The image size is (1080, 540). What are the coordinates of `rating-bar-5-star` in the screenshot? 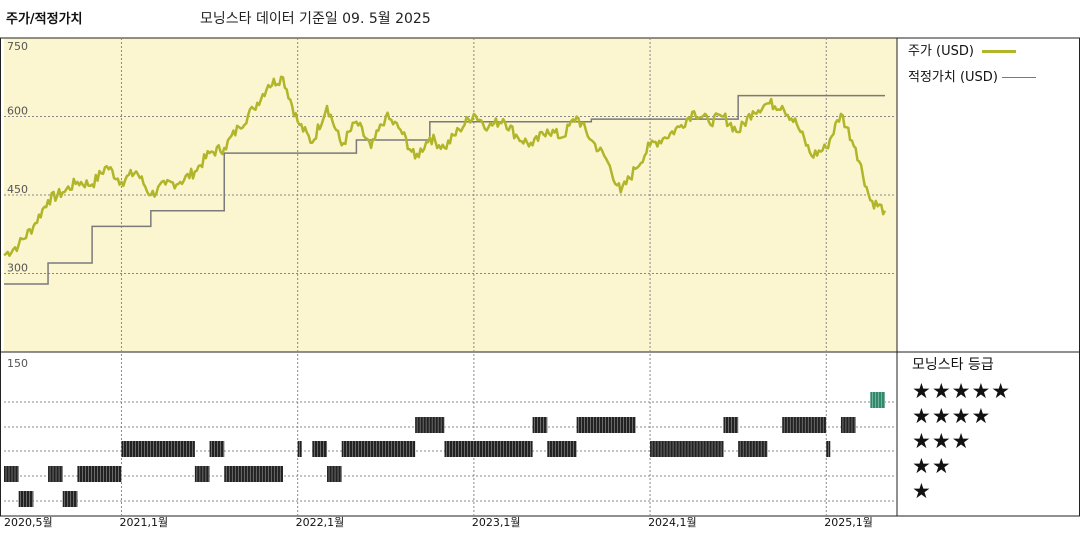 It's located at (877, 400).